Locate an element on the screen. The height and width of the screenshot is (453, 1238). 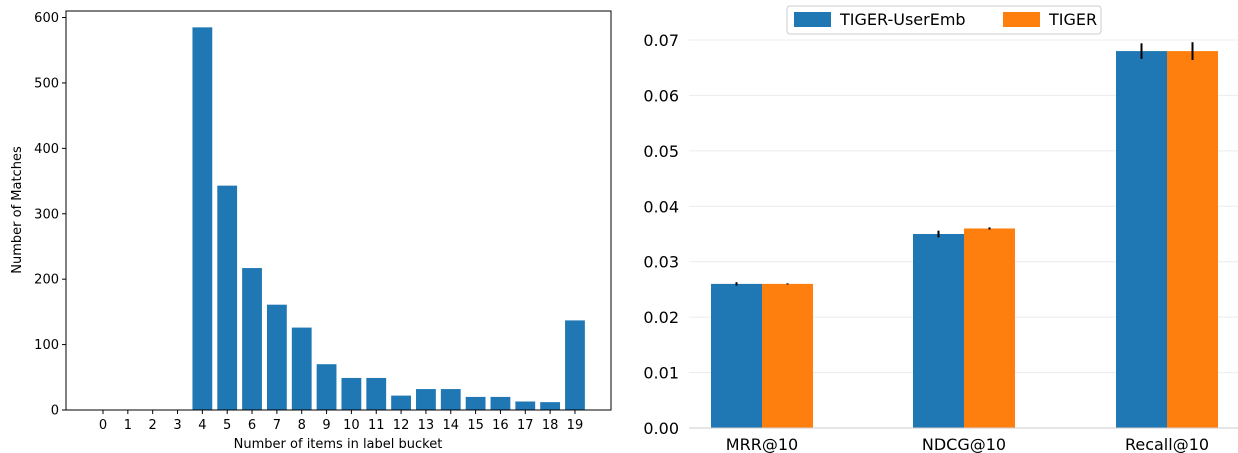
left-y-tick-label: 500 is located at coordinates (46, 83).